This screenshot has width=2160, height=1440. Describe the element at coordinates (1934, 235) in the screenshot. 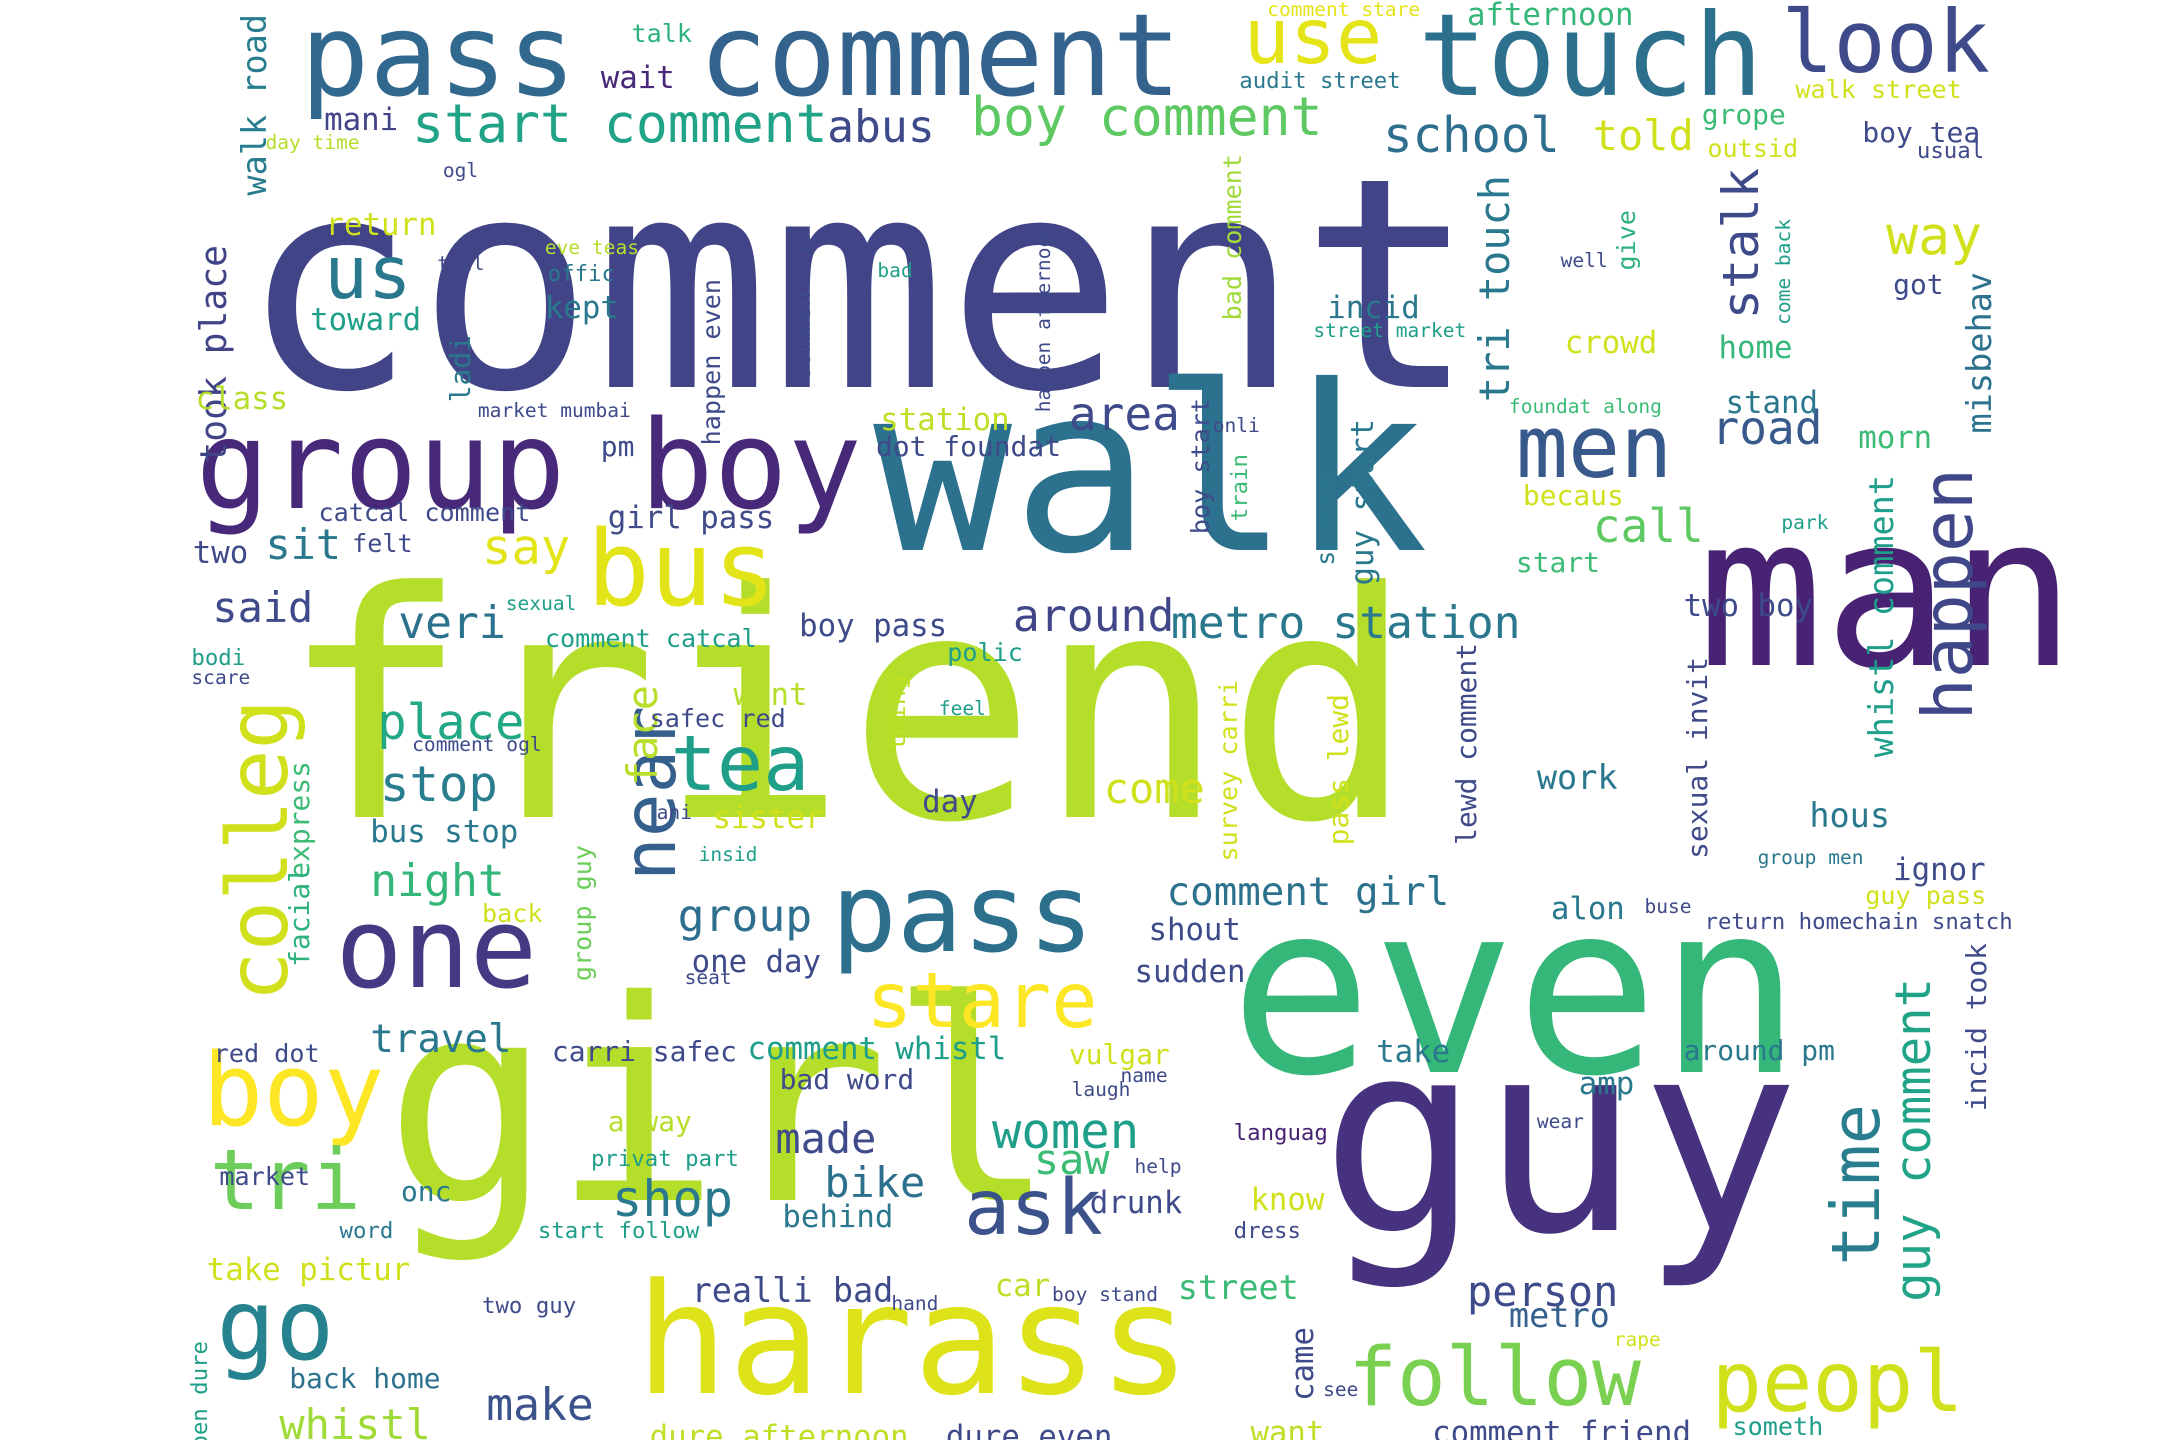

I see `cloud-word: way` at that location.